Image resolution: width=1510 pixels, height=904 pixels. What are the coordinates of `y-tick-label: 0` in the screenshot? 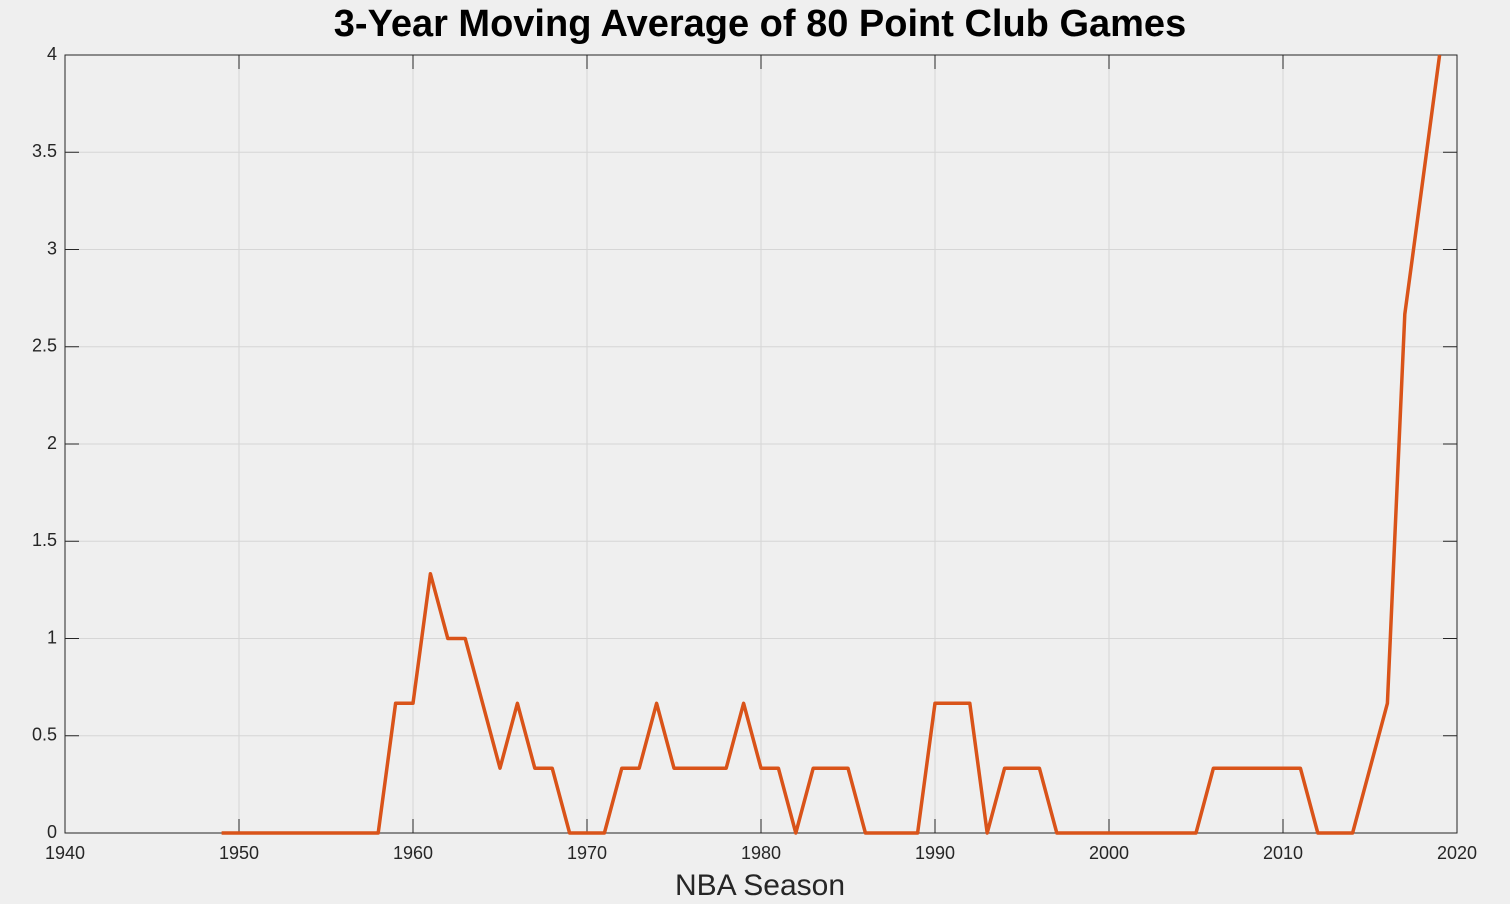 It's located at (52, 832).